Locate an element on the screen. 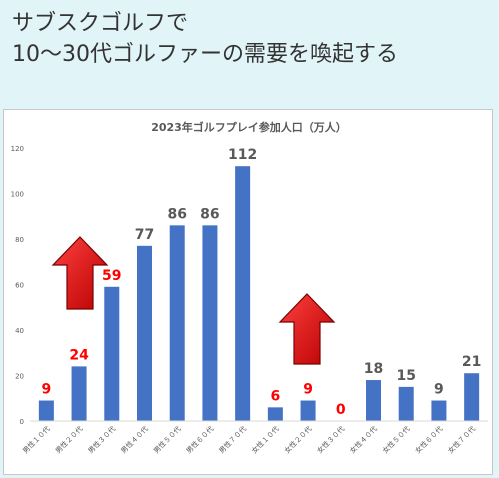 The width and height of the screenshot is (499, 478). x-tick-label: 女性６０代 is located at coordinates (428, 439).